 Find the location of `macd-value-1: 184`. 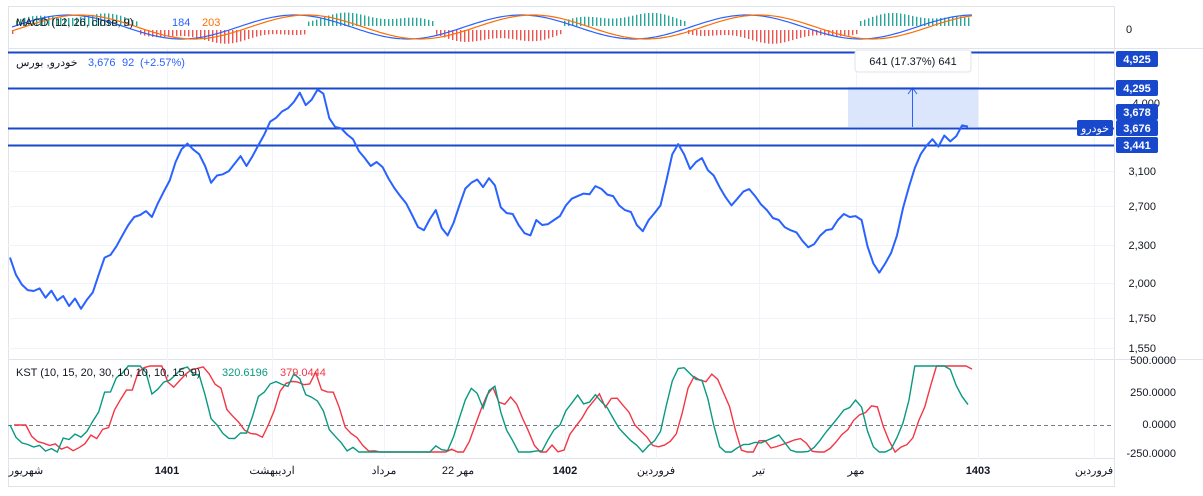

macd-value-1: 184 is located at coordinates (181, 23).